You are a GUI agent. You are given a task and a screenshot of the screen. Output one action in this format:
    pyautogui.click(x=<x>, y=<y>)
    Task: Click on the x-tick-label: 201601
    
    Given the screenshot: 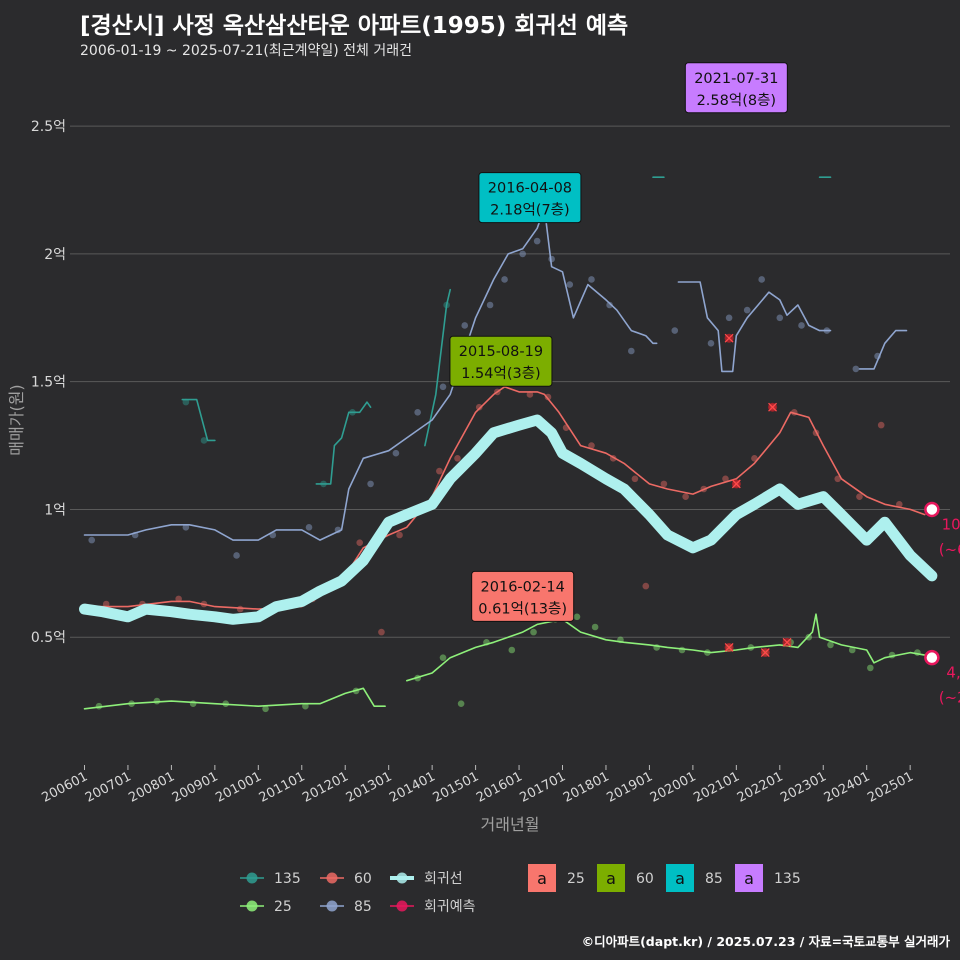 What is the action you would take?
    pyautogui.click(x=499, y=787)
    